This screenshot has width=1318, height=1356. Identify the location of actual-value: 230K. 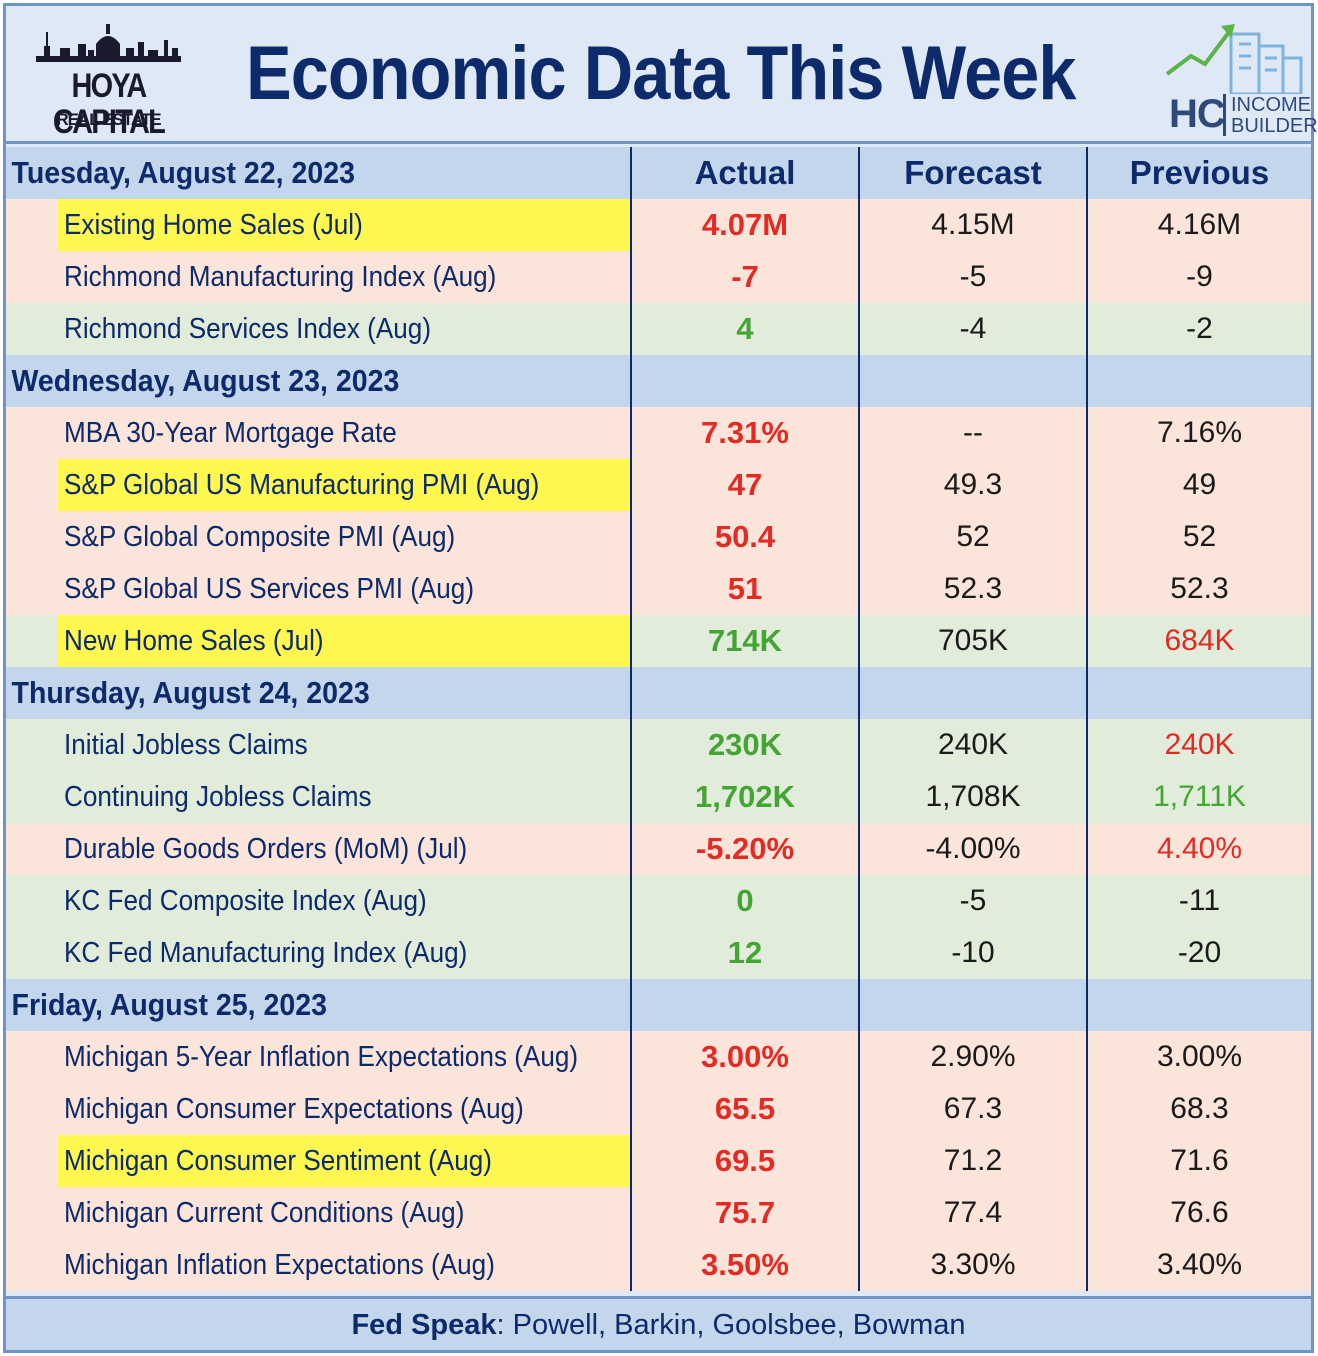
(744, 745).